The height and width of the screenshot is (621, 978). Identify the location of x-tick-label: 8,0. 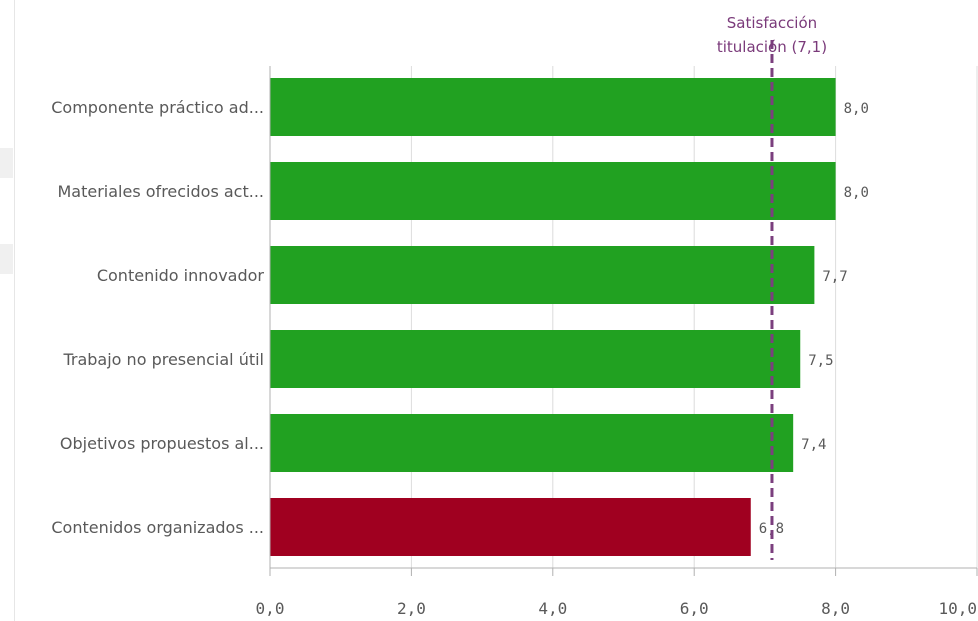
(835, 608).